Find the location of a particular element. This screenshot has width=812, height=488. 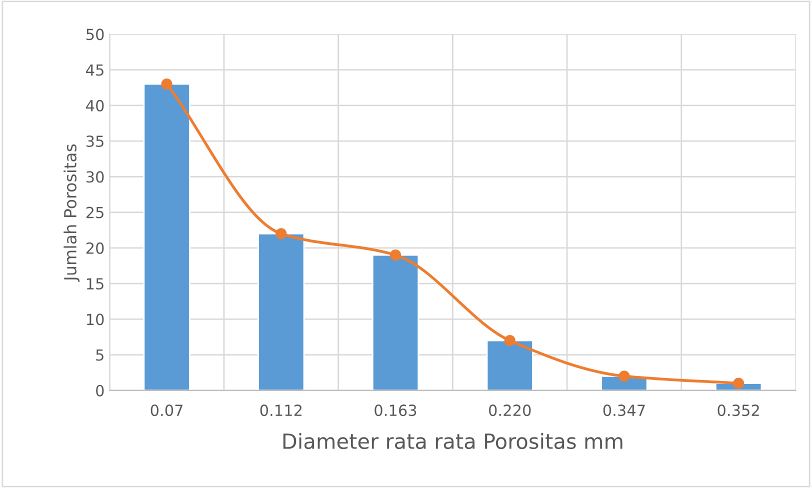

y-axis-title: Jumlah Porositas is located at coordinates (72, 213).